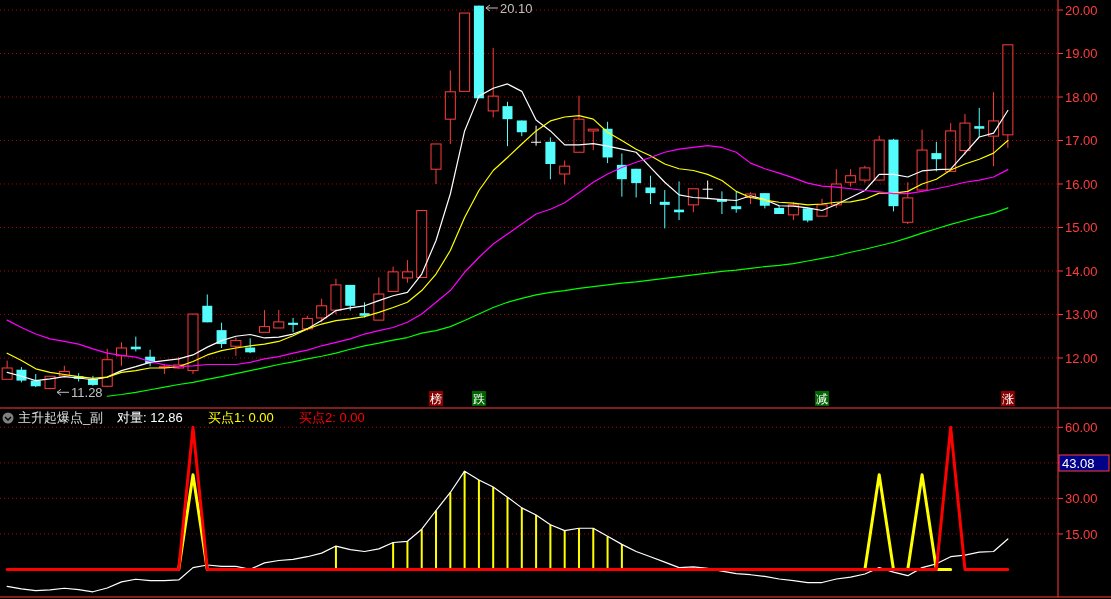 This screenshot has height=599, width=1111. Describe the element at coordinates (1007, 399) in the screenshot. I see `annotation: 涨` at that location.